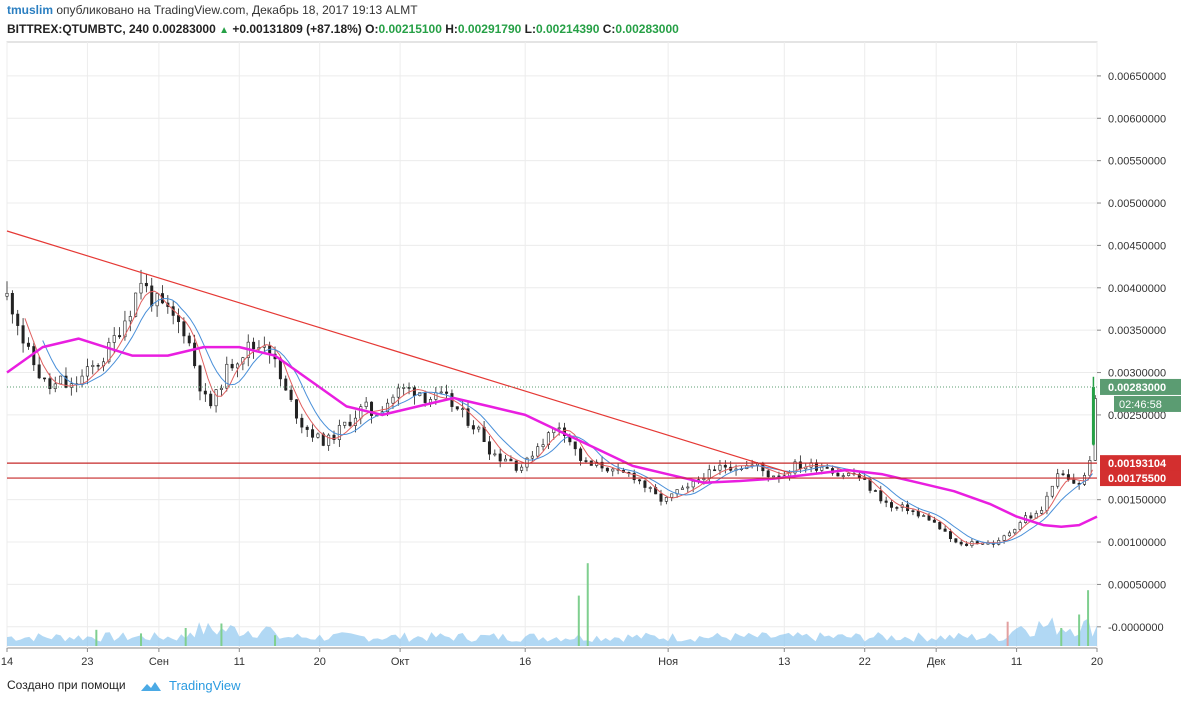  I want to click on y-tick-label: 0.00550000, so click(1137, 162).